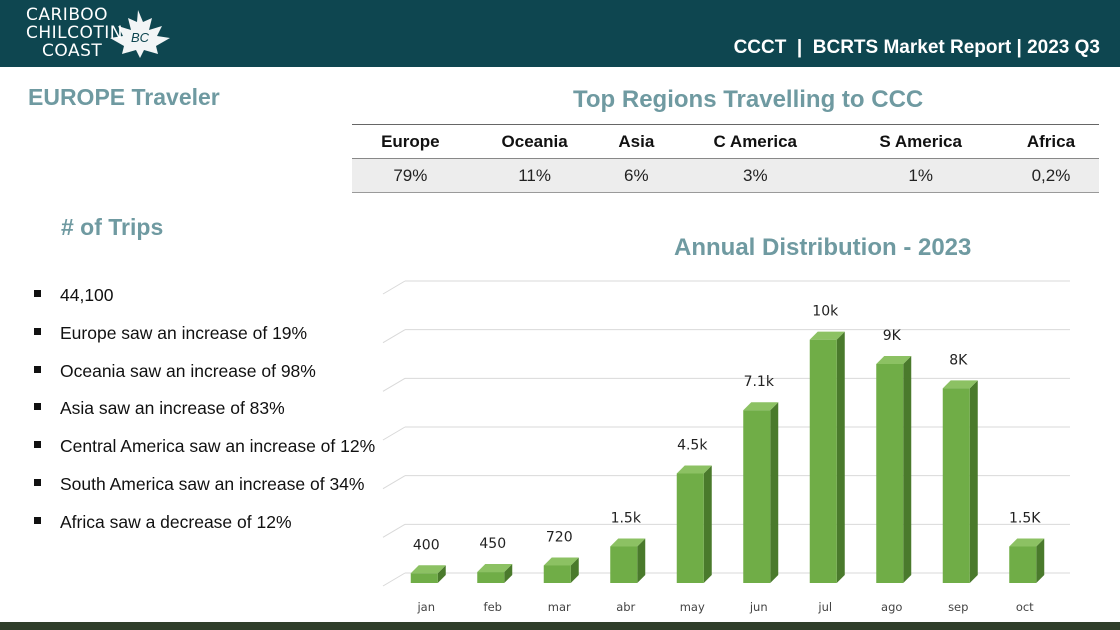 This screenshot has width=1120, height=630. I want to click on column-header-oceania: Oceania, so click(534, 141).